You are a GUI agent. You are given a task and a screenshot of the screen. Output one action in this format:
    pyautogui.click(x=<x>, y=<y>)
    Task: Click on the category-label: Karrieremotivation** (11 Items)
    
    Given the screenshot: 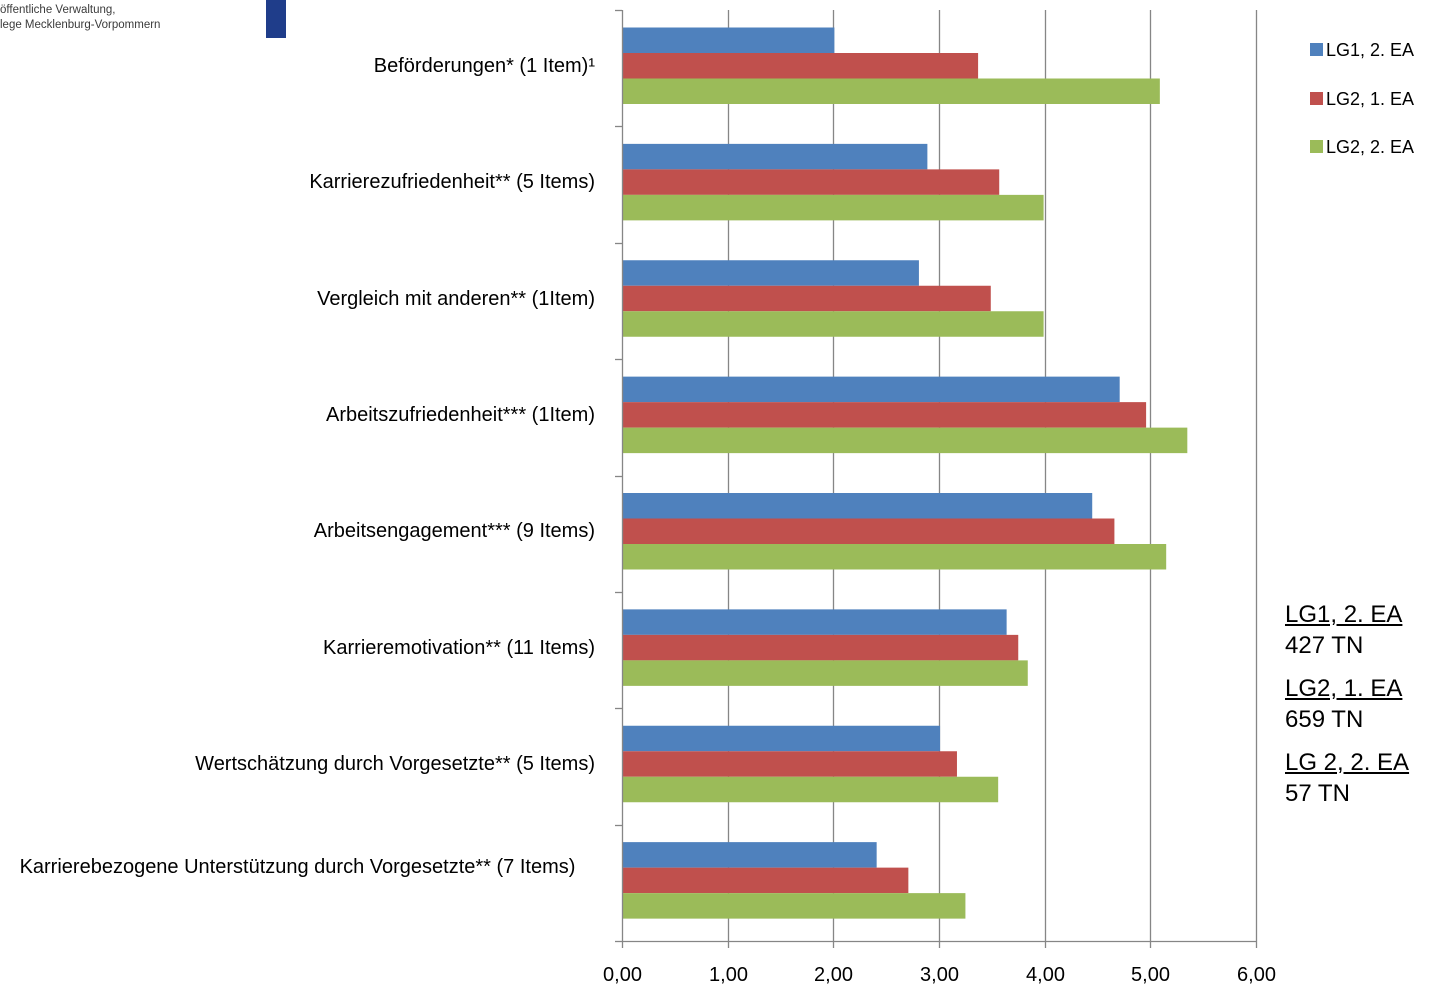 What is the action you would take?
    pyautogui.click(x=459, y=647)
    